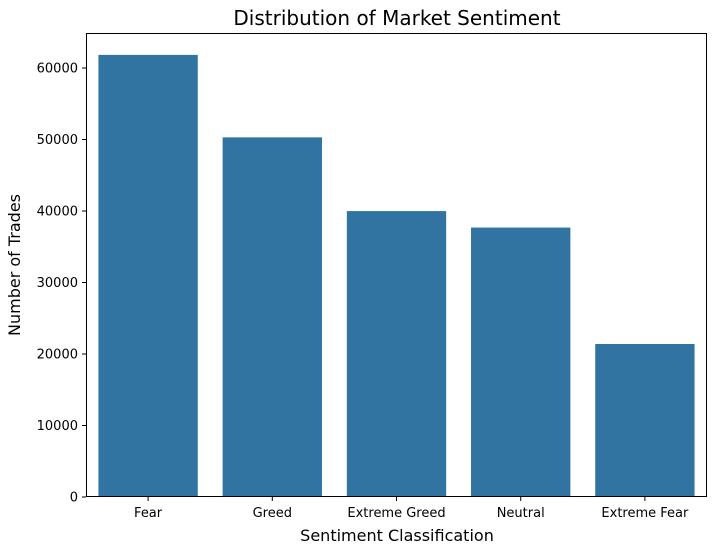 The width and height of the screenshot is (717, 553). I want to click on y-tick-label: 10000, so click(57, 426).